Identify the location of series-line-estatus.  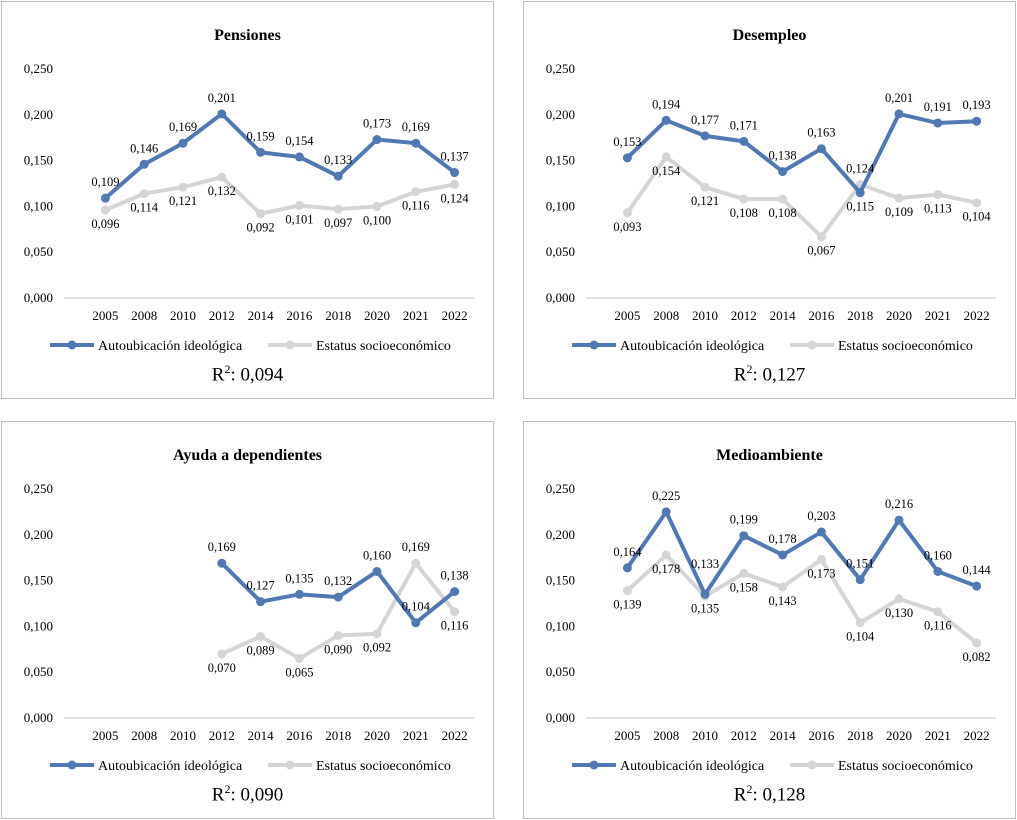
(802, 598).